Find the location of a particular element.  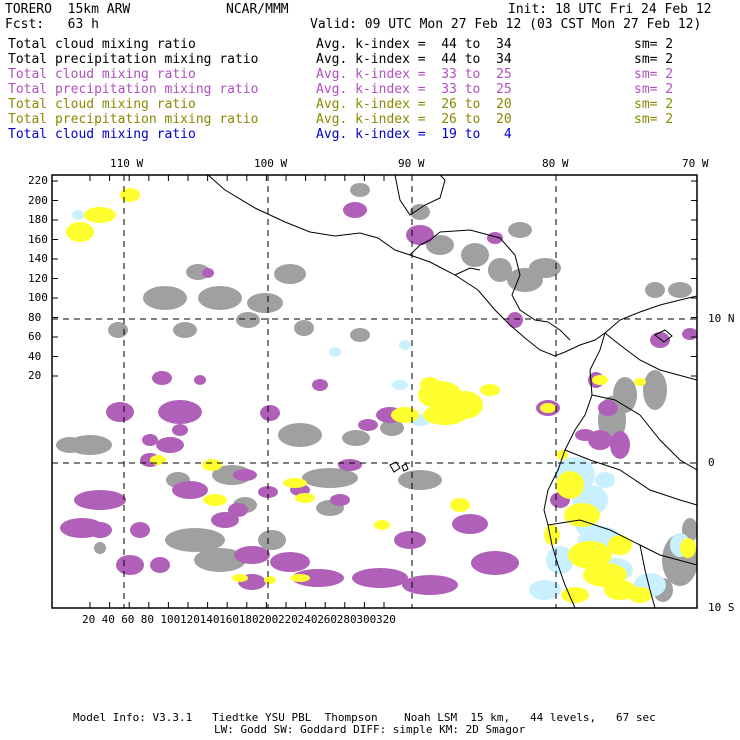

legend-field-3: Total precipitation mixing ratio is located at coordinates (133, 89).